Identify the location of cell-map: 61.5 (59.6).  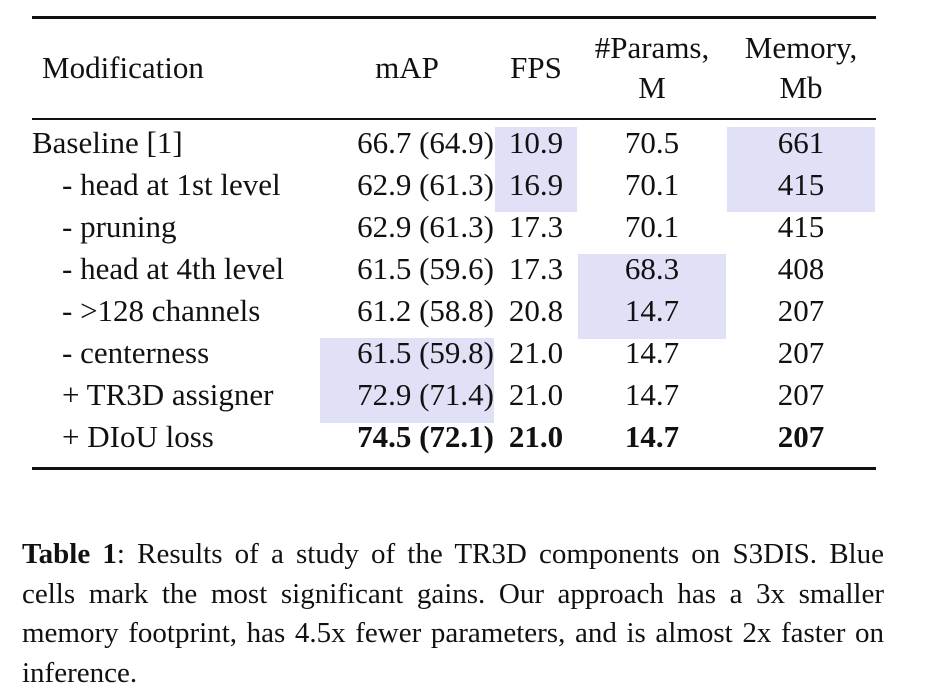
(425, 268).